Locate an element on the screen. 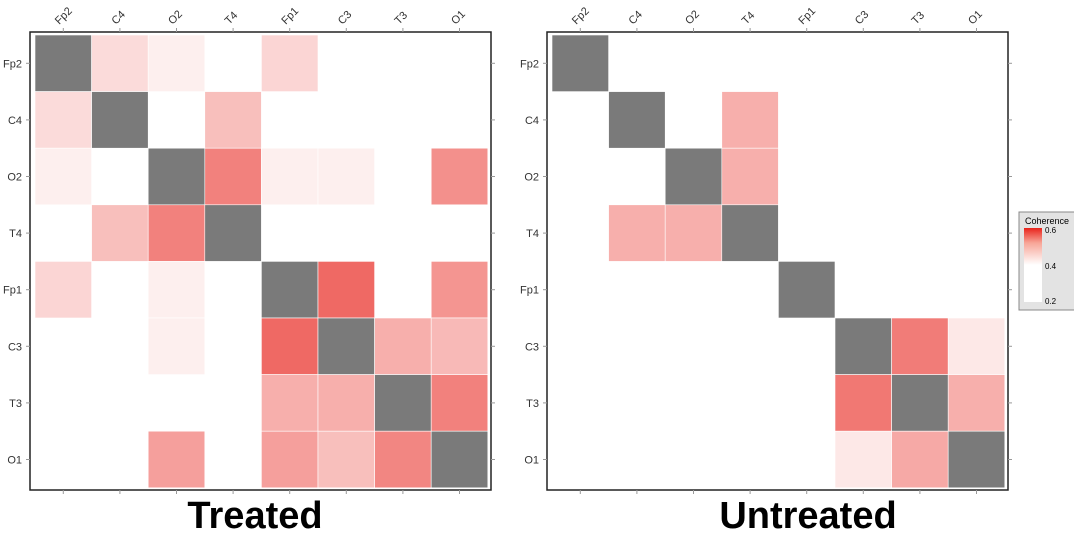 This screenshot has height=539, width=1074. untreated-title: Untreated is located at coordinates (807, 514).